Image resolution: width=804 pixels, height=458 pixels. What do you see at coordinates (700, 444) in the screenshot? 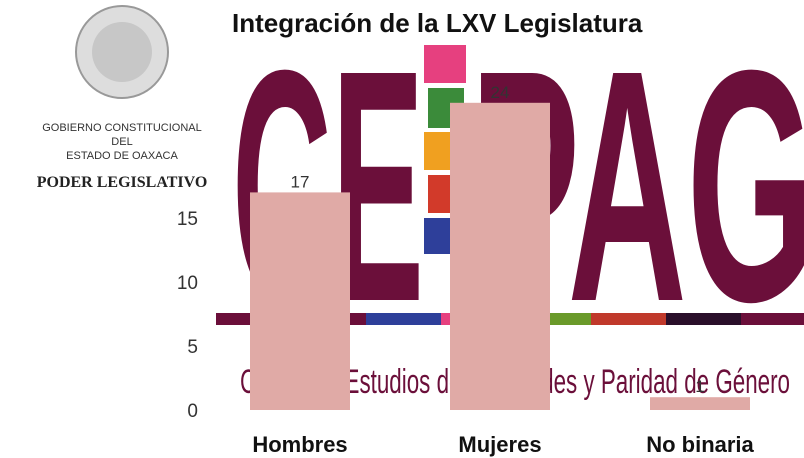
I see `x-tick-label: No binaria` at bounding box center [700, 444].